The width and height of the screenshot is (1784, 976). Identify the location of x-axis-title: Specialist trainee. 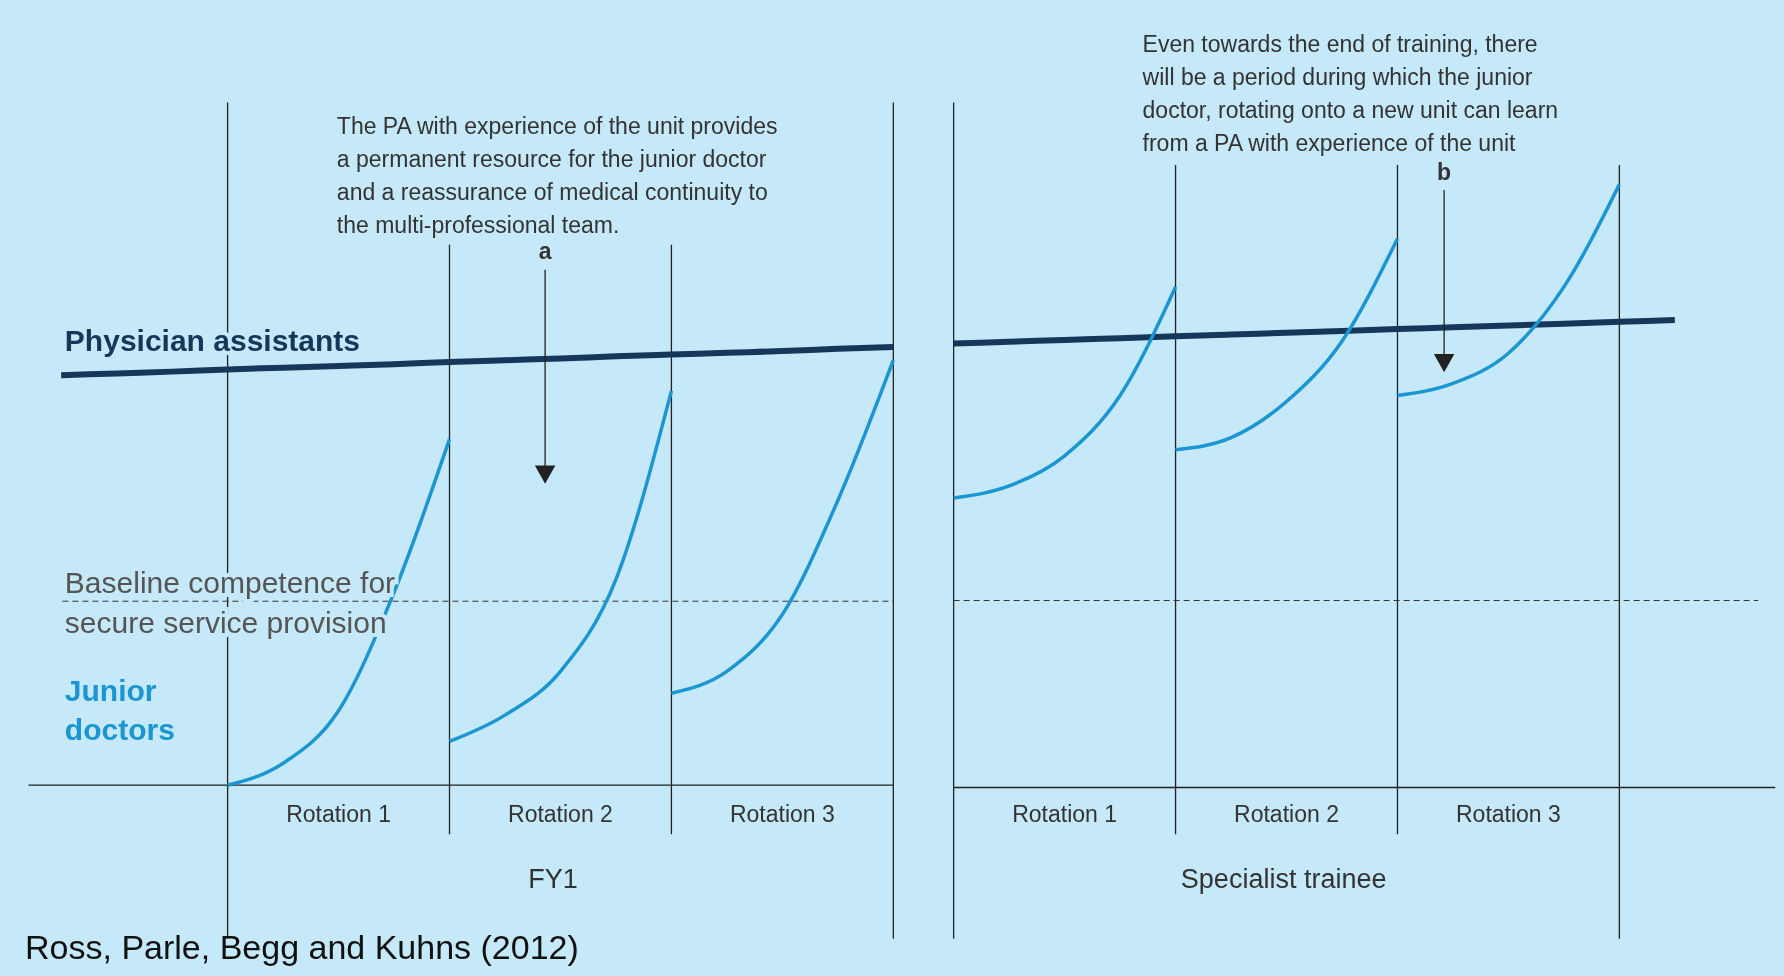
(1283, 878).